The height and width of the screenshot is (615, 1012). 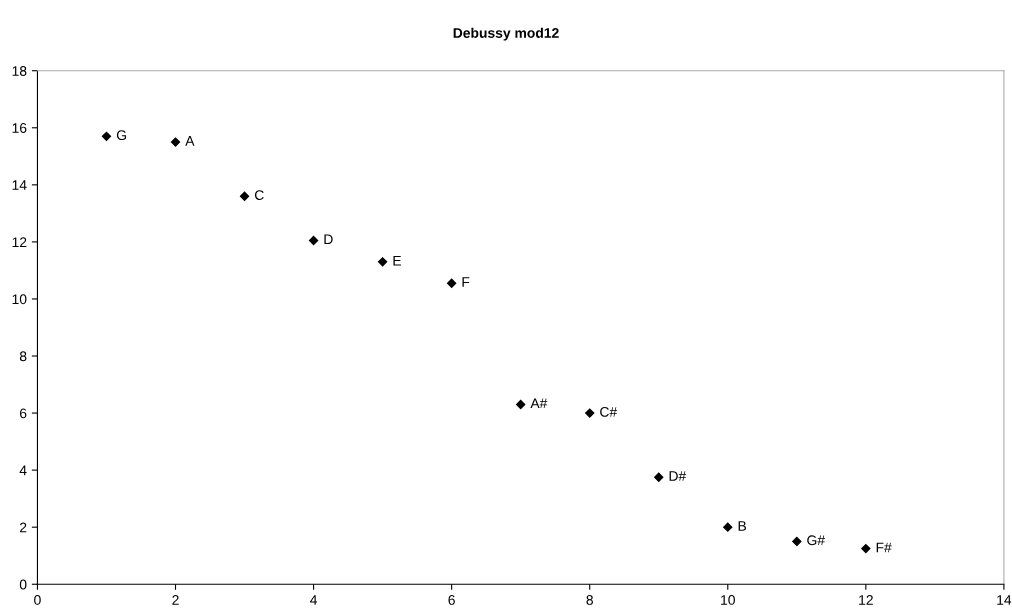 I want to click on x-tick-label: 12, so click(x=866, y=600).